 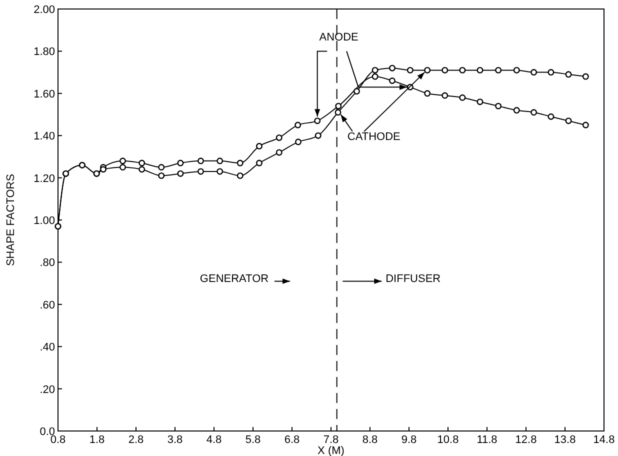 What do you see at coordinates (331, 450) in the screenshot?
I see `x-axis-title: X (M)` at bounding box center [331, 450].